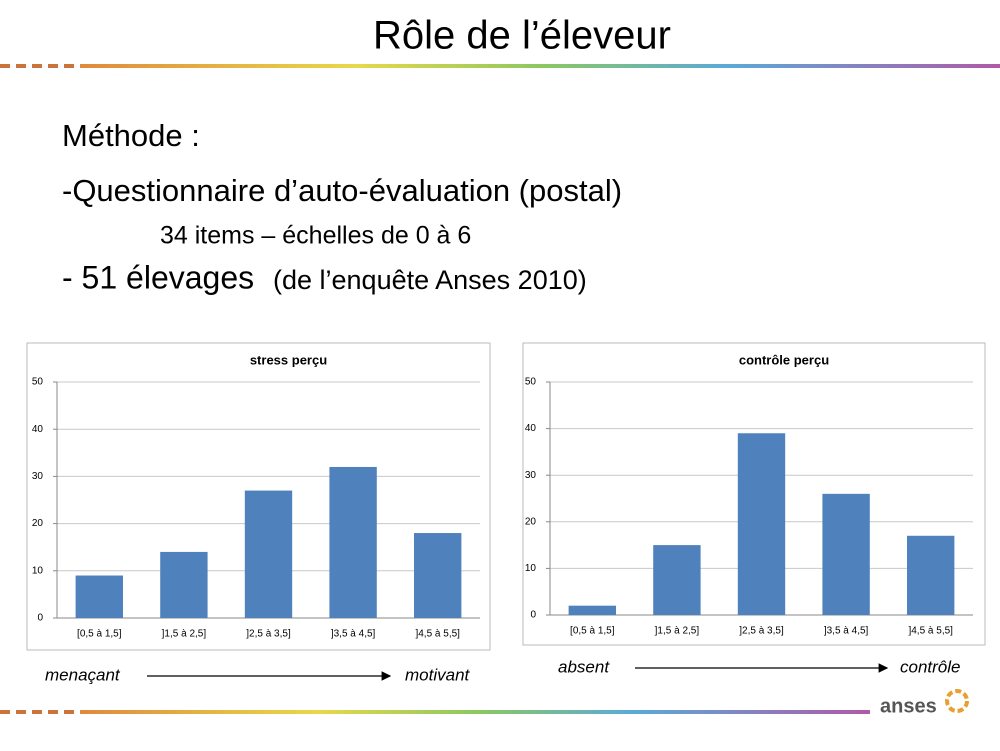  Describe the element at coordinates (784, 359) in the screenshot. I see `chart-title: contrôle perçu` at that location.